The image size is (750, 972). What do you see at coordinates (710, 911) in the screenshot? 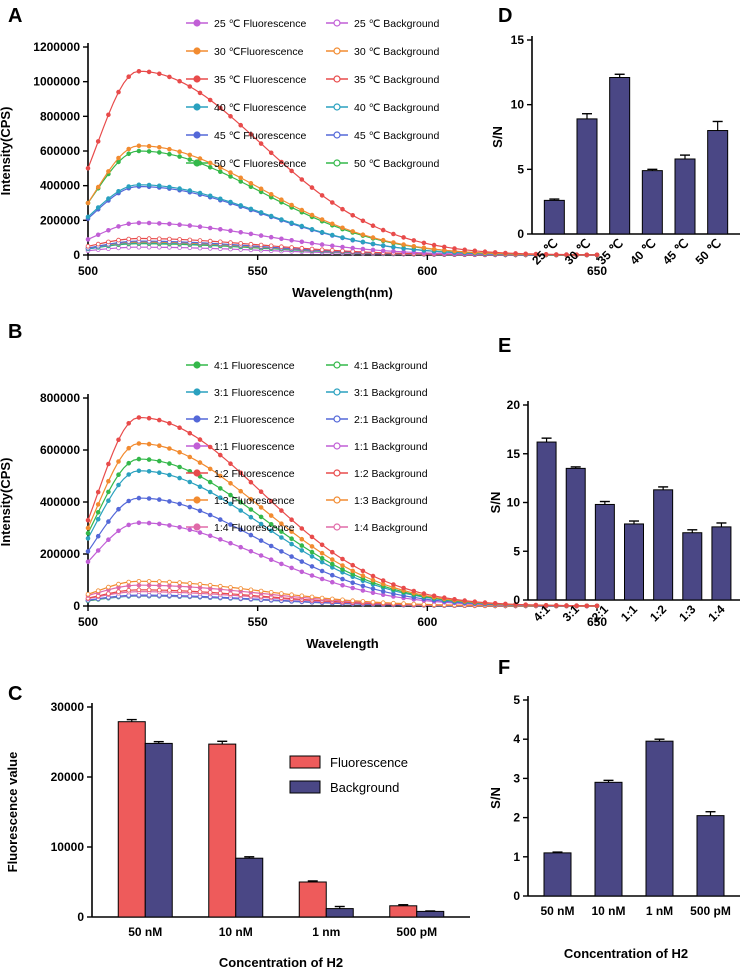
I see `x-tick-label: 500 pM` at bounding box center [710, 911].